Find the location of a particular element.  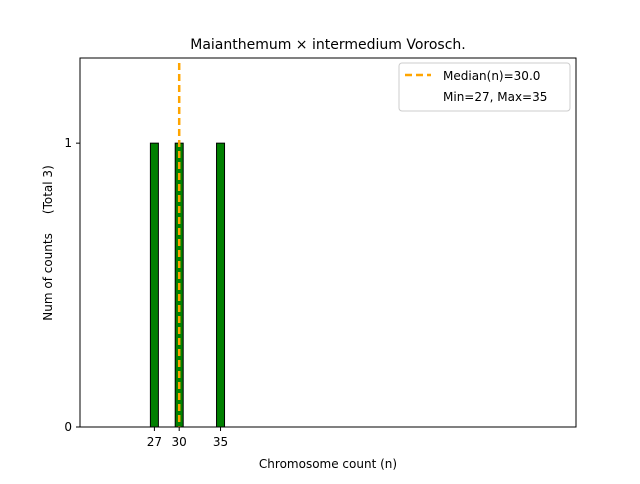

chart-title: Maianthemum × intermedium Vorosch. is located at coordinates (328, 45).